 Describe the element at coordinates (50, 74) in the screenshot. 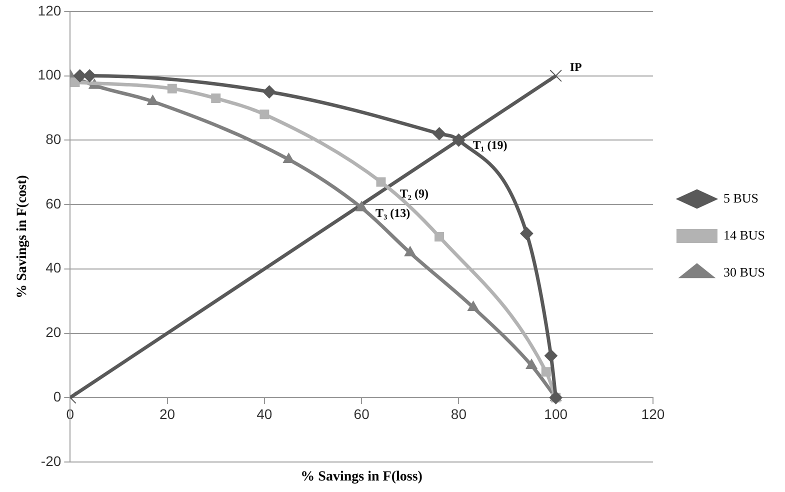

I see `y-tick-label: 100` at that location.